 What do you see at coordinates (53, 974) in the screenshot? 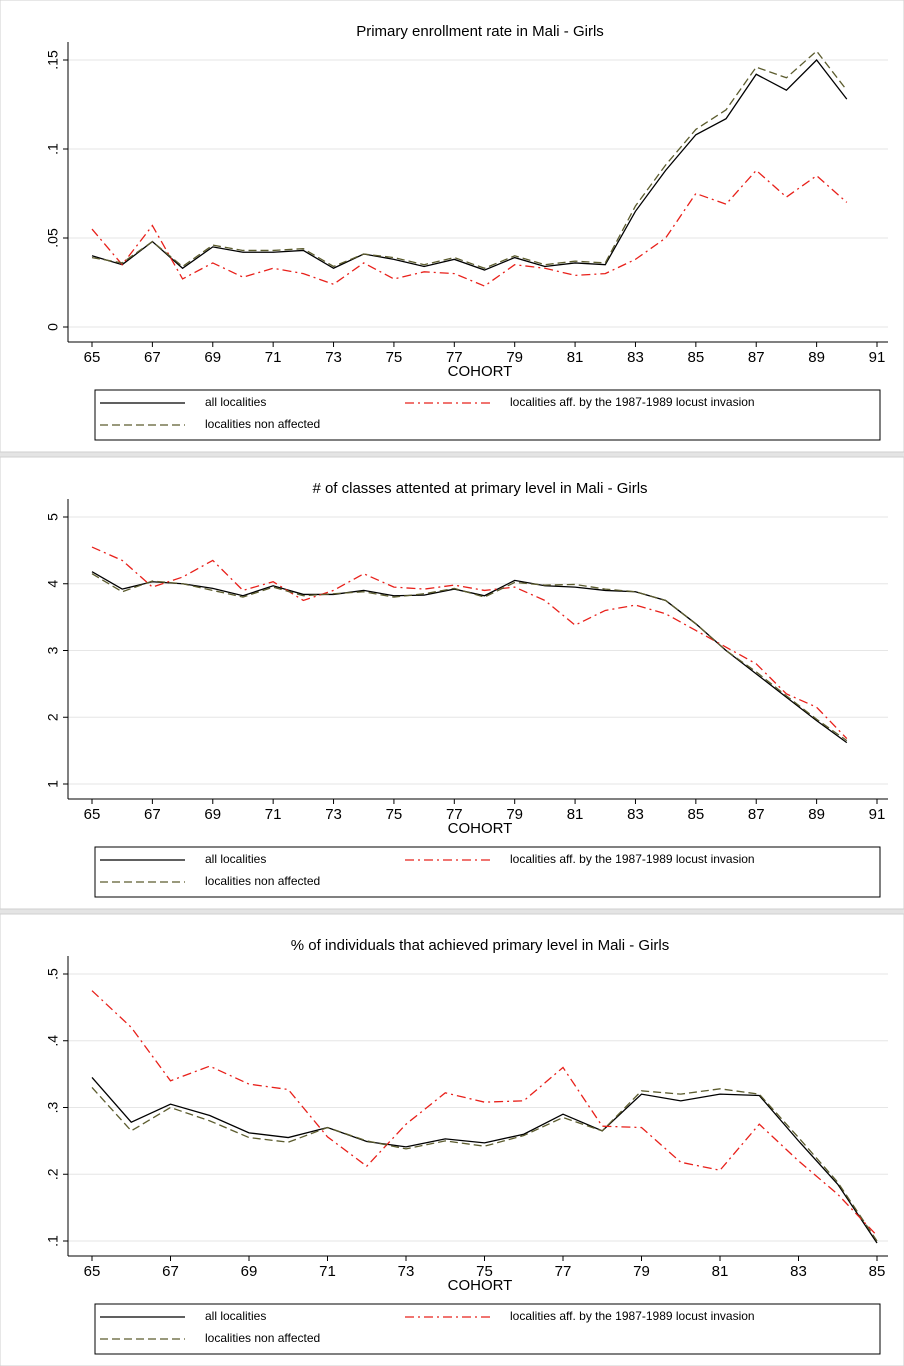
I see `y-tick-label: .5` at bounding box center [53, 974].